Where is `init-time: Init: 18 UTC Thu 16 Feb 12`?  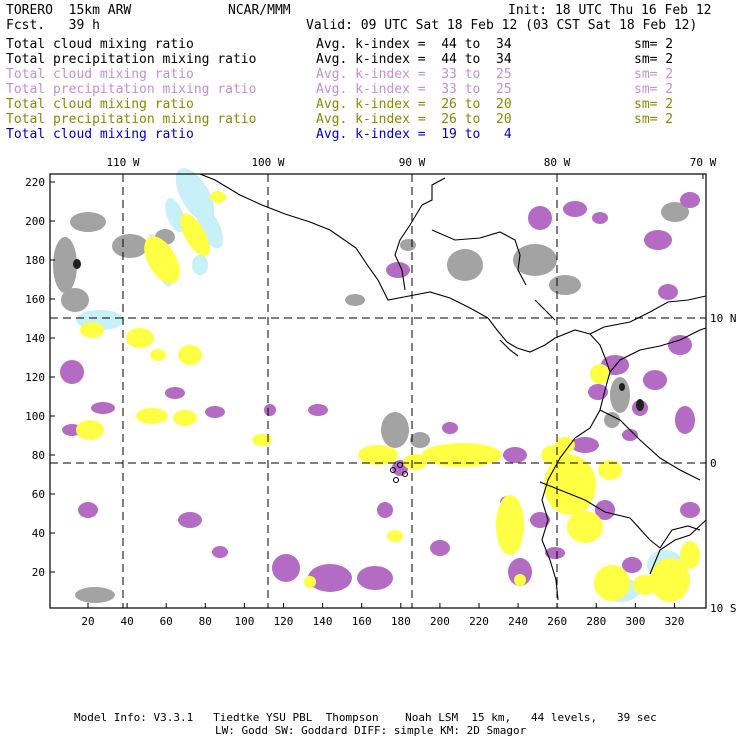
init-time: Init: 18 UTC Thu 16 Feb 12 is located at coordinates (610, 10).